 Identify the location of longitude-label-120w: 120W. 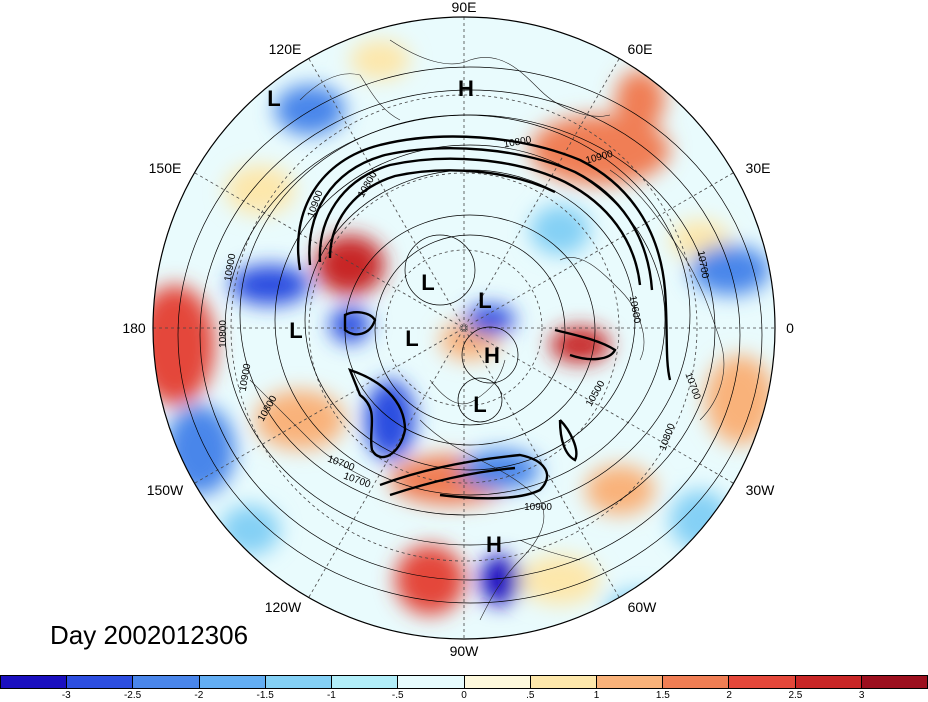
(283, 607).